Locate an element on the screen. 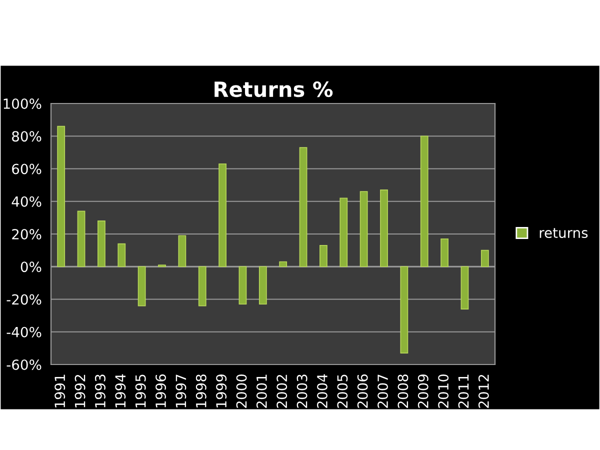 The height and width of the screenshot is (450, 600). x-tick-label: 2006 is located at coordinates (362, 391).